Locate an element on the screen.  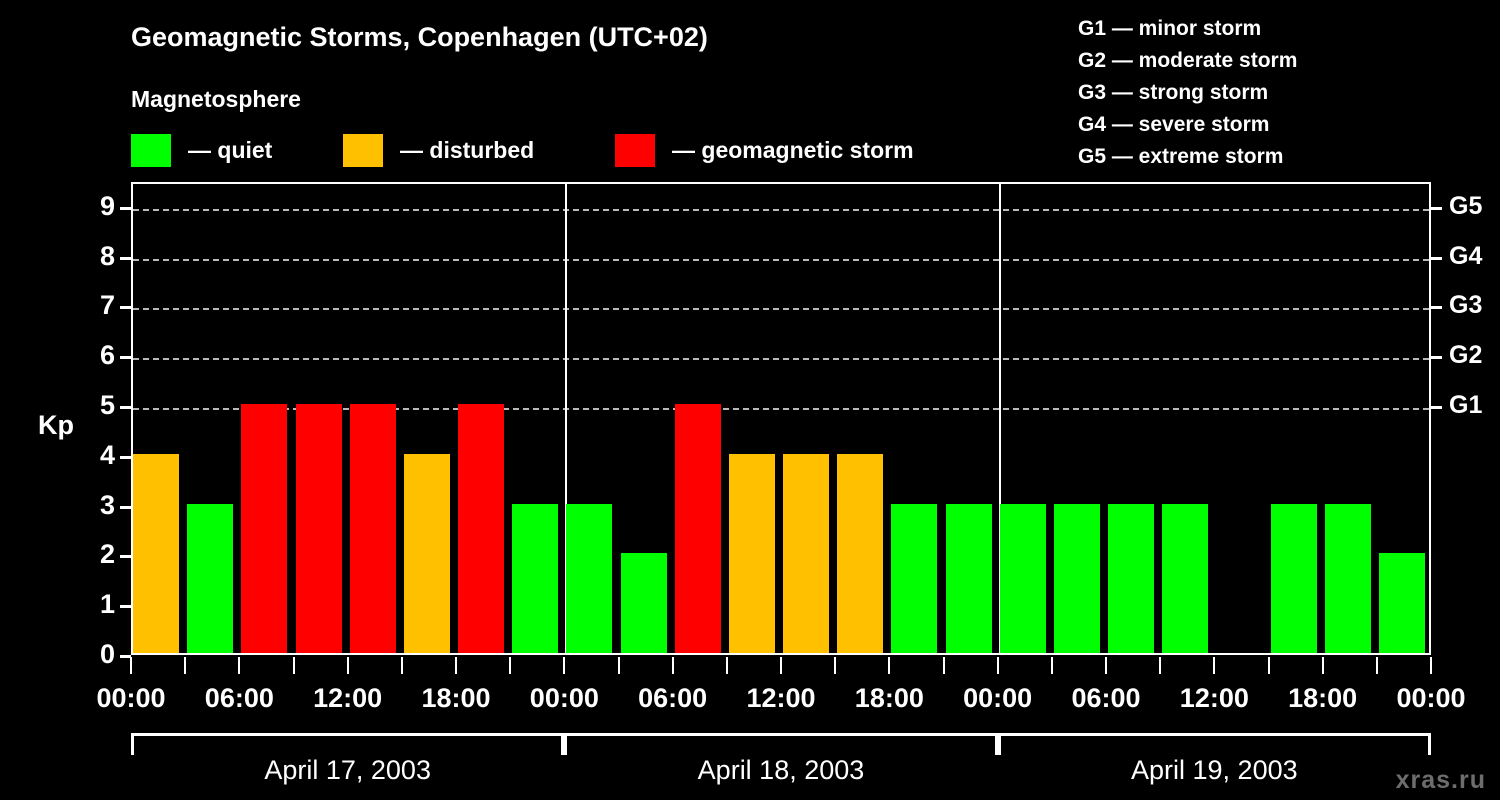
g-scale-line-4: G4 — severe storm is located at coordinates (1174, 124).